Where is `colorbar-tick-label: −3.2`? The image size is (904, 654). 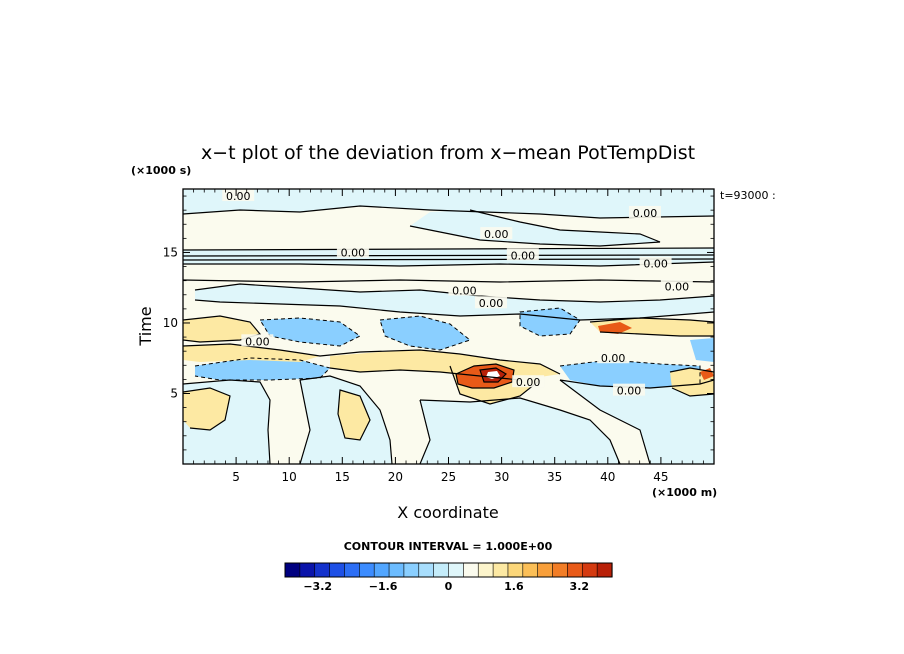 colorbar-tick-label: −3.2 is located at coordinates (317, 586).